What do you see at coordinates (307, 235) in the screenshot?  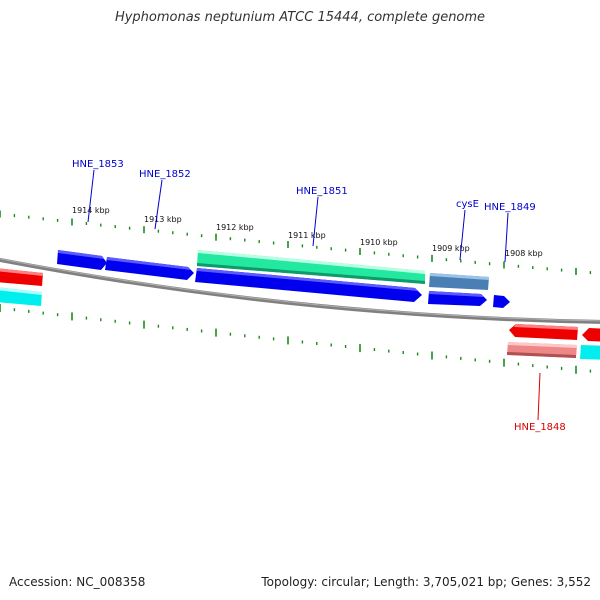 I see `kbp-label-1911: 1911 kbp` at bounding box center [307, 235].